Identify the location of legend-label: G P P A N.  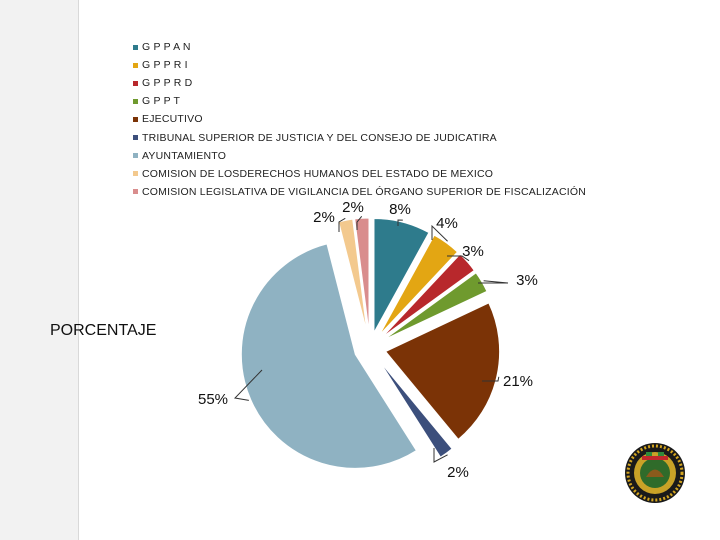
(166, 47).